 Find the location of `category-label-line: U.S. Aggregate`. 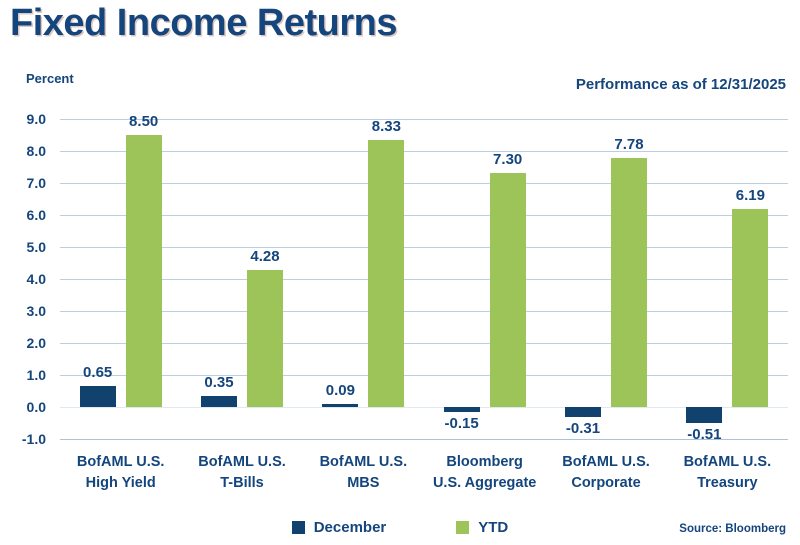

category-label-line: U.S. Aggregate is located at coordinates (484, 483).